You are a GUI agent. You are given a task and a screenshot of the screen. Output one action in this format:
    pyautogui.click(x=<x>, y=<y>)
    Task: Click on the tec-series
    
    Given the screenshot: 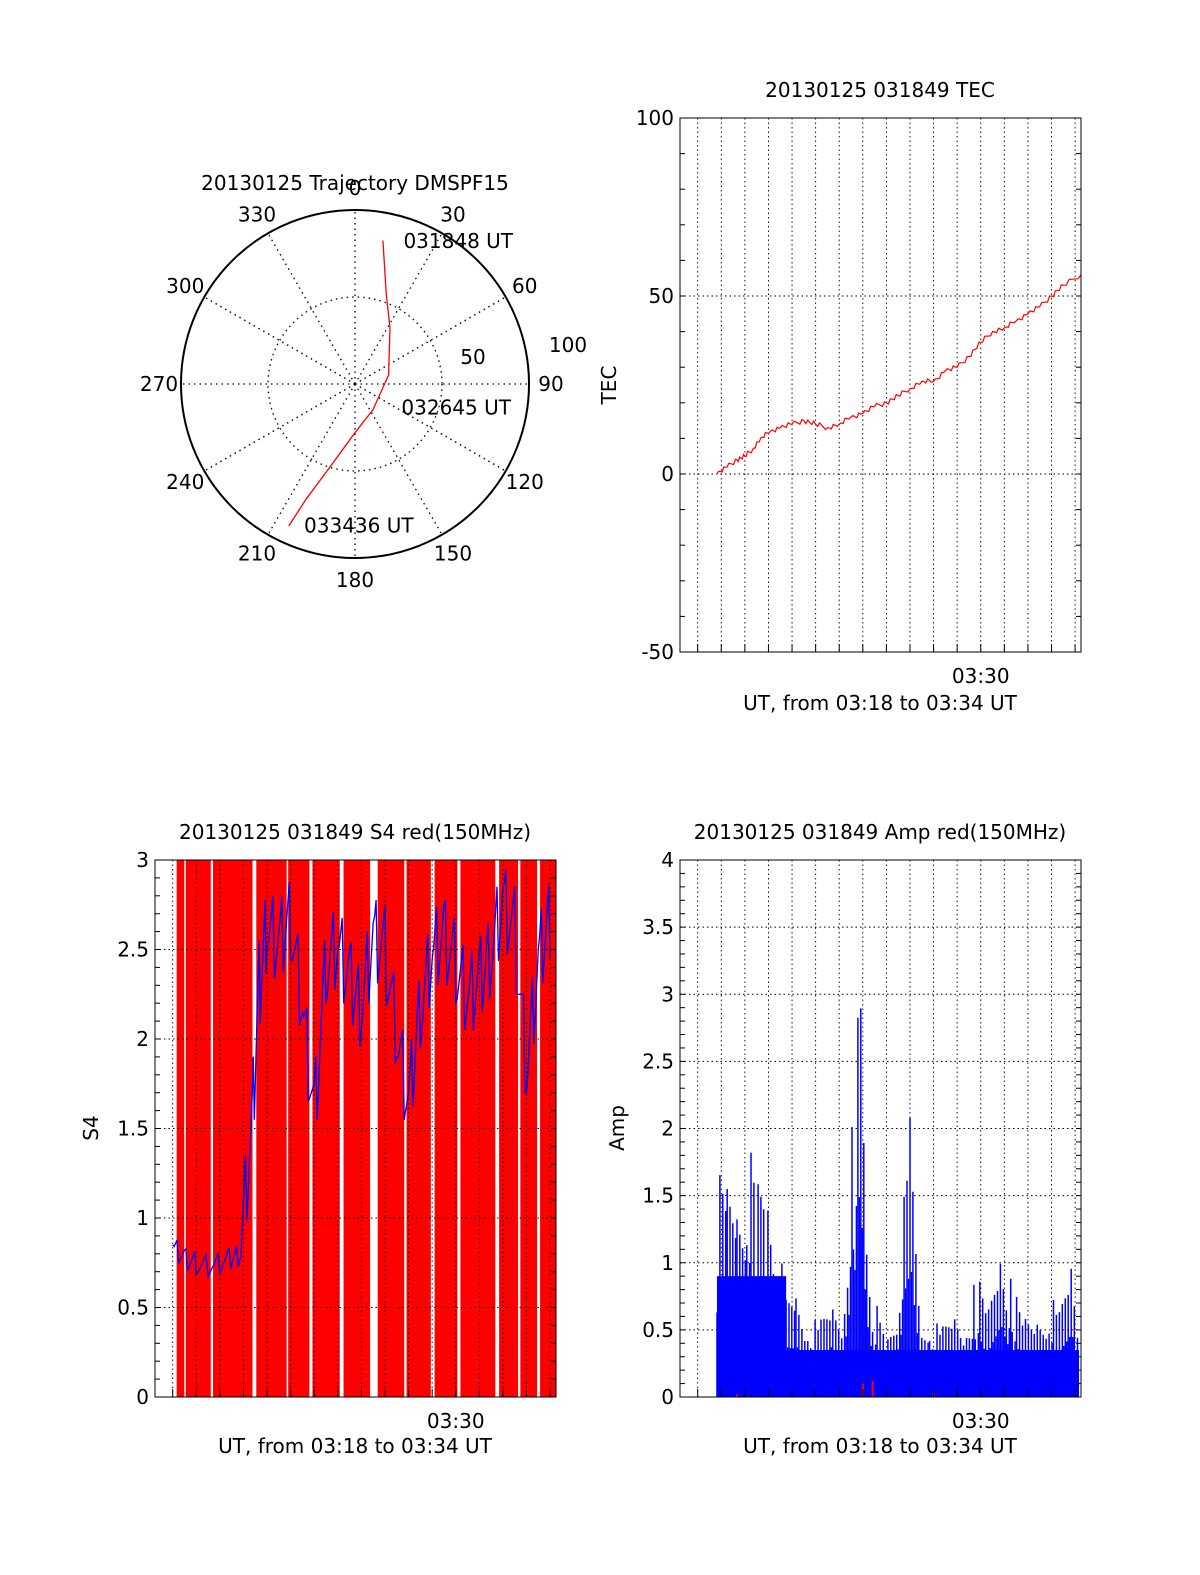 What is the action you would take?
    pyautogui.click(x=899, y=374)
    